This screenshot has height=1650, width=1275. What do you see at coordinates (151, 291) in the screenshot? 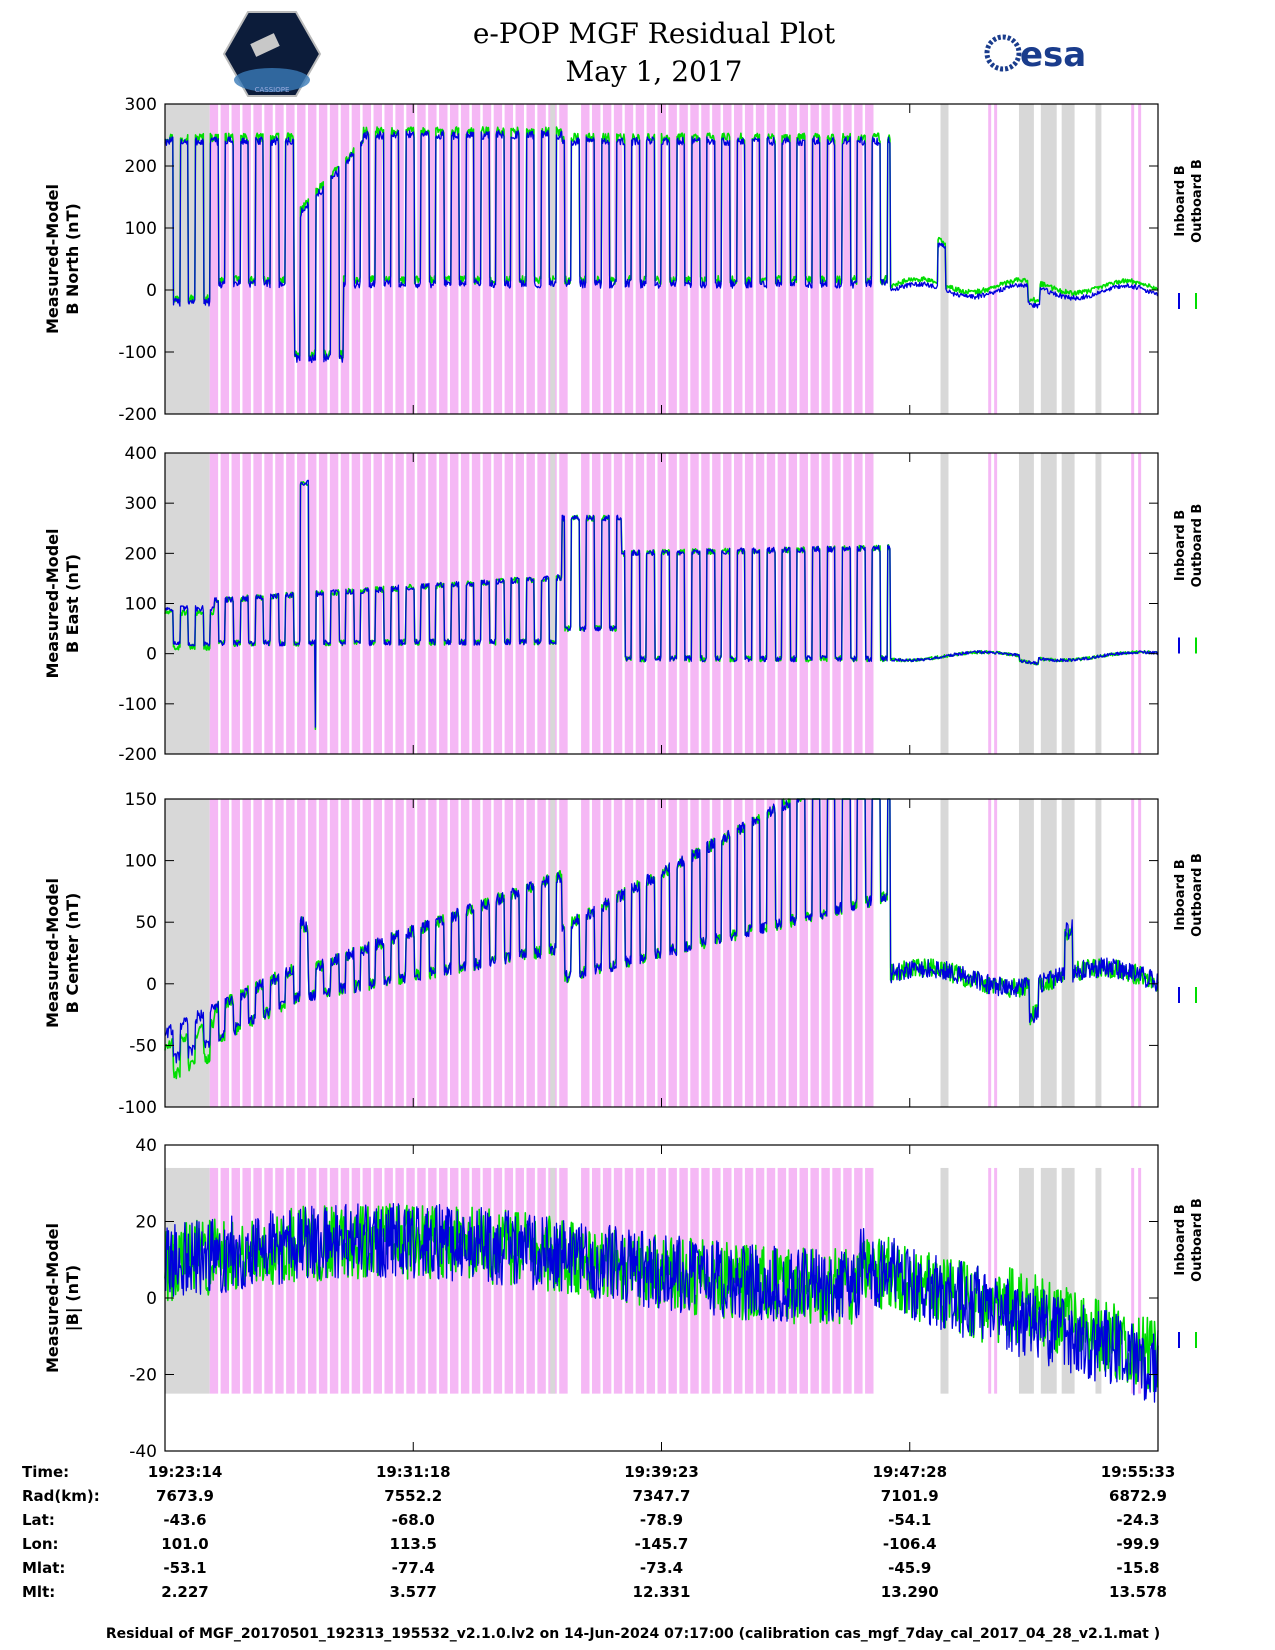
I see `y-tick-label: 0` at bounding box center [151, 291].